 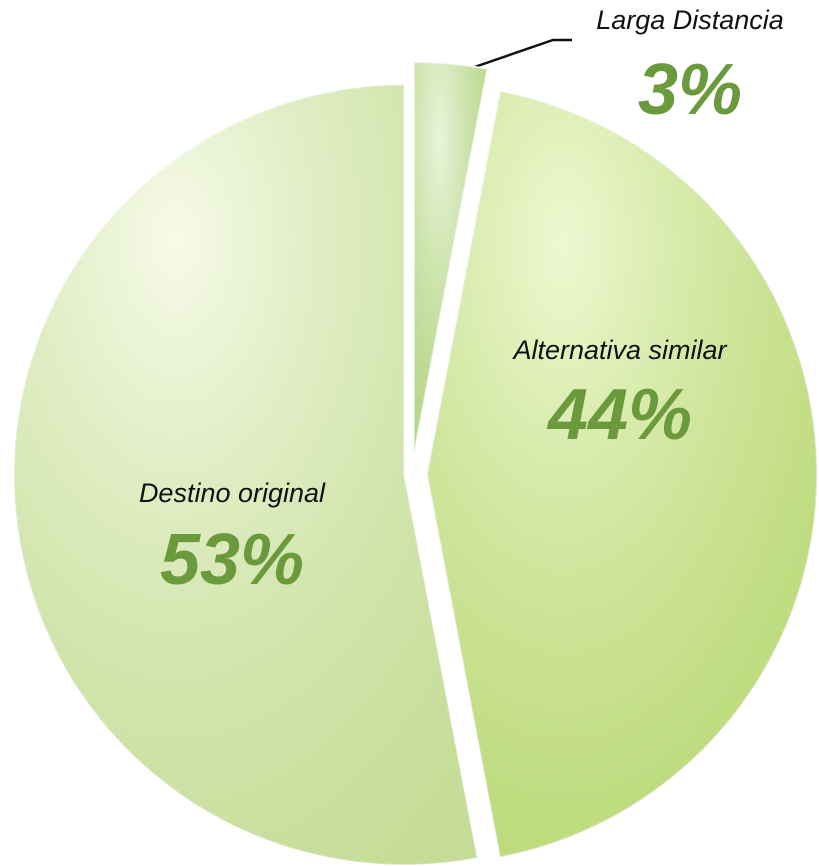 I want to click on slice-label: Alternativa similar, so click(x=619, y=350).